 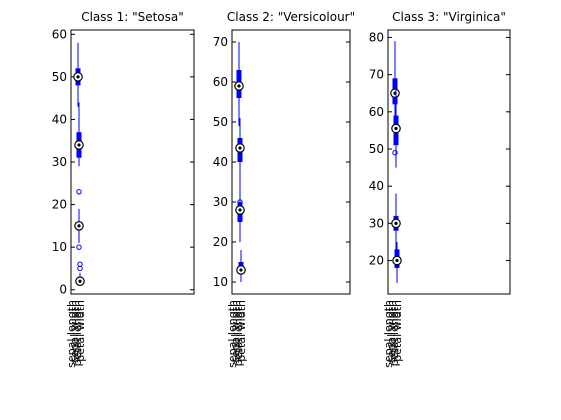 What do you see at coordinates (63, 290) in the screenshot?
I see `y-tick-label: 0` at bounding box center [63, 290].